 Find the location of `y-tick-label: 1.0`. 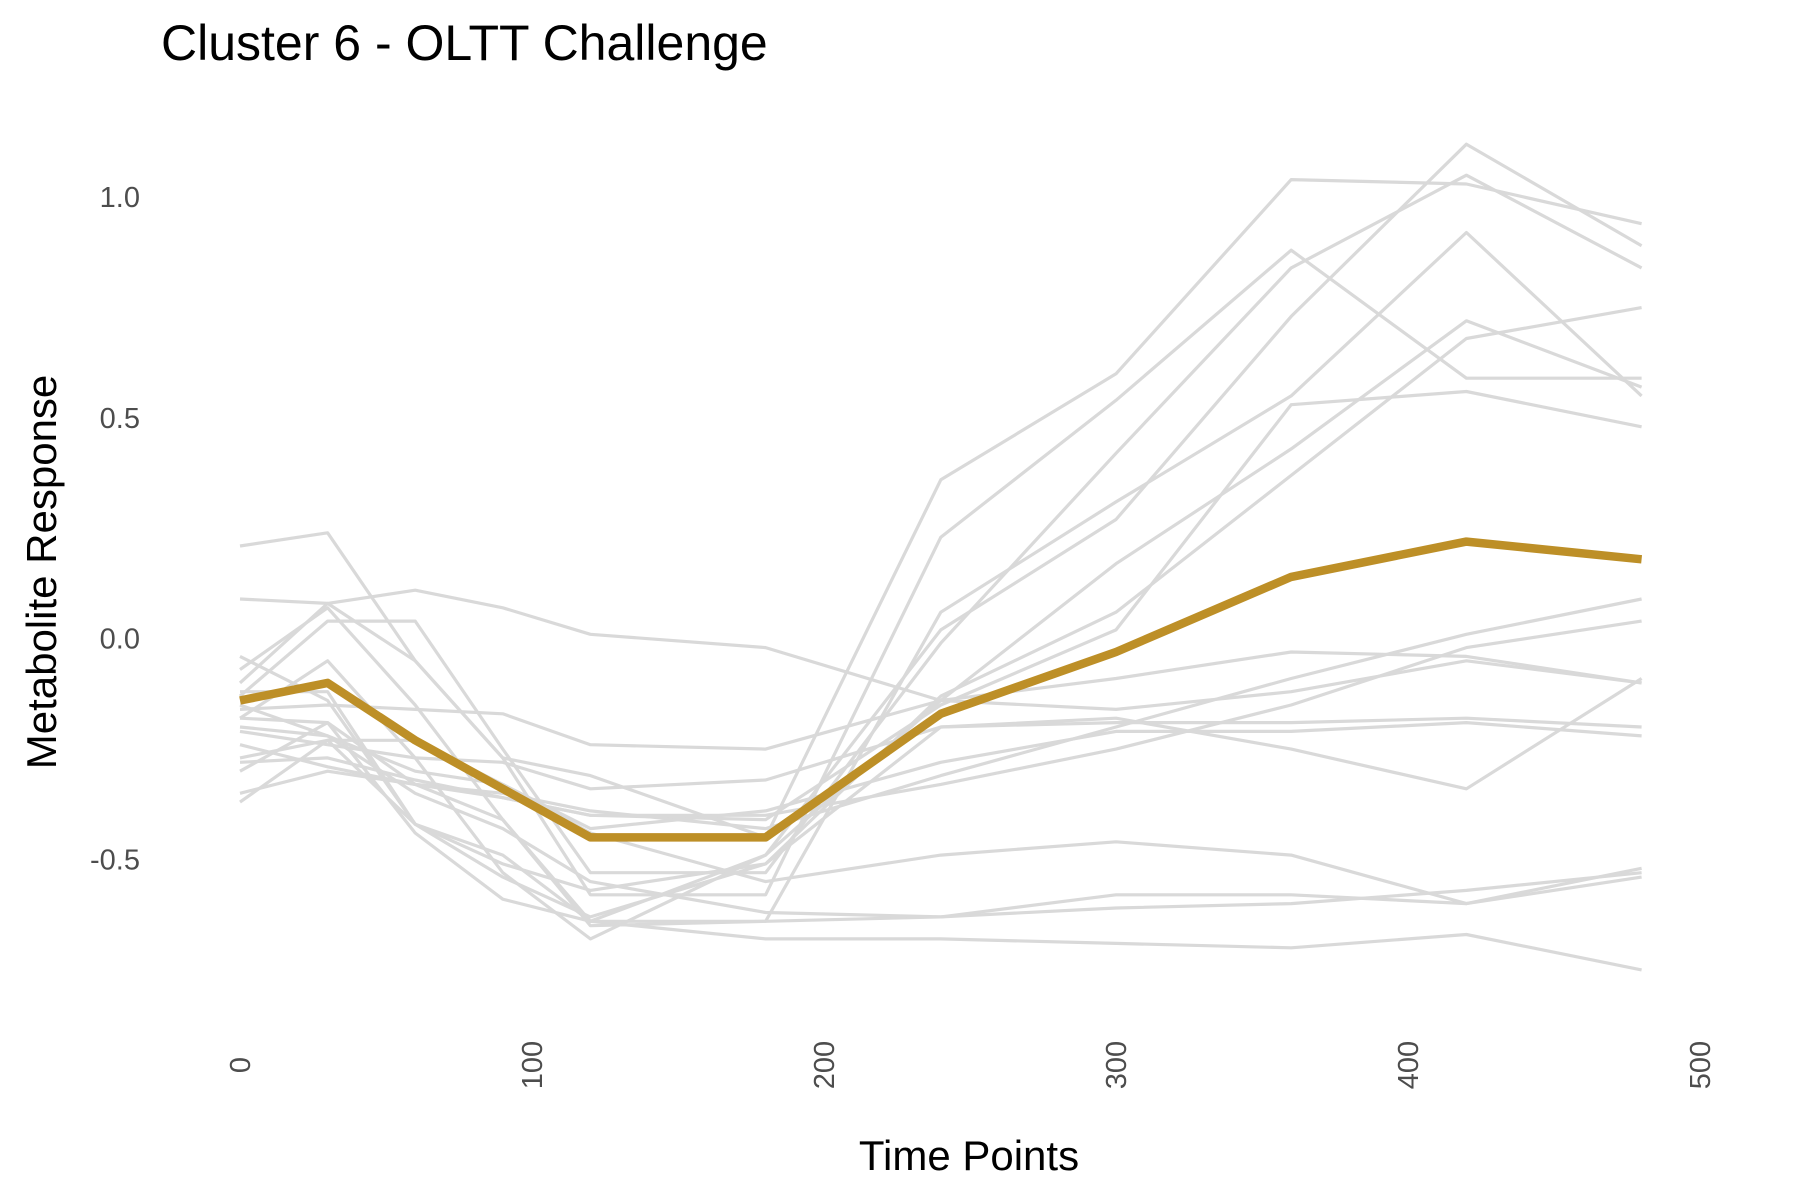

y-tick-label: 1.0 is located at coordinates (120, 198).